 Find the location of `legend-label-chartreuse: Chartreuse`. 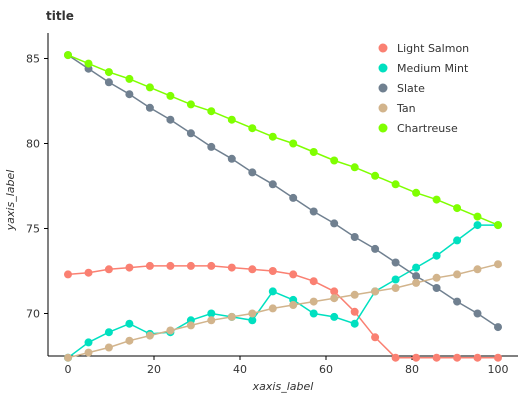

legend-label-chartreuse: Chartreuse is located at coordinates (427, 128).